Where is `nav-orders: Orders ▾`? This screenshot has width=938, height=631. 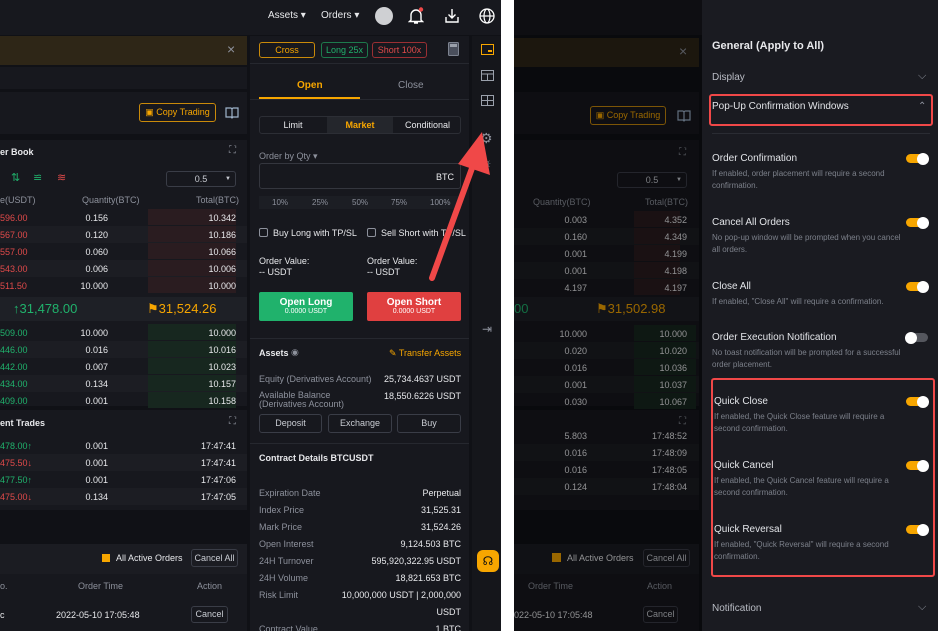 nav-orders: Orders ▾ is located at coordinates (340, 15).